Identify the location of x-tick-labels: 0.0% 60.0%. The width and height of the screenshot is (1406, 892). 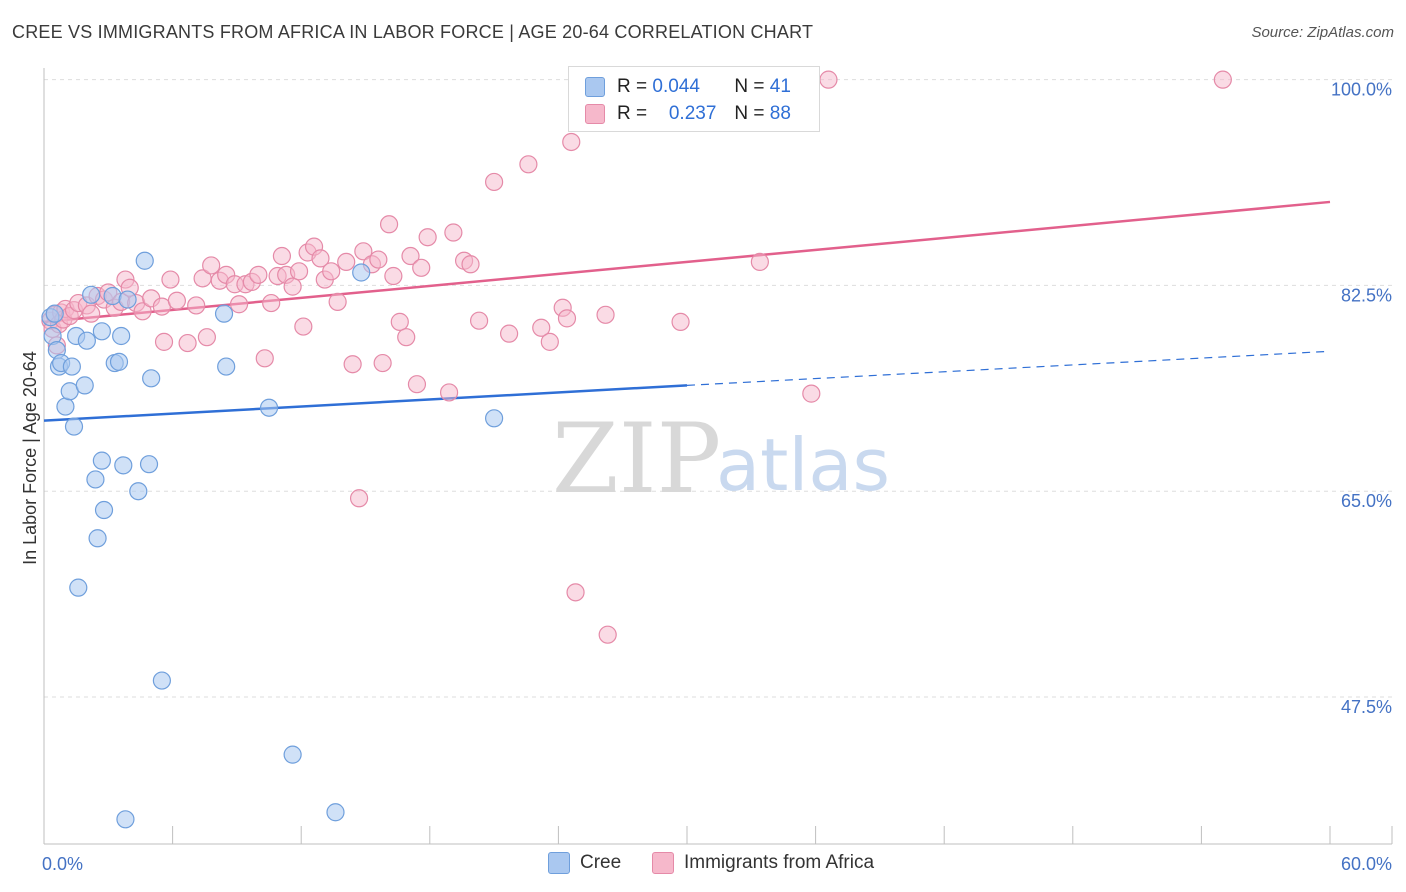
(717, 864).